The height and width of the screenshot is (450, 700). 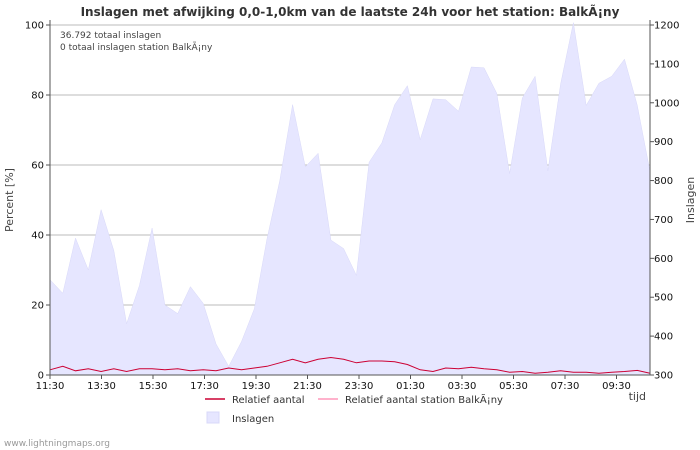 I want to click on y-tick-right-label: 800, so click(x=663, y=181).